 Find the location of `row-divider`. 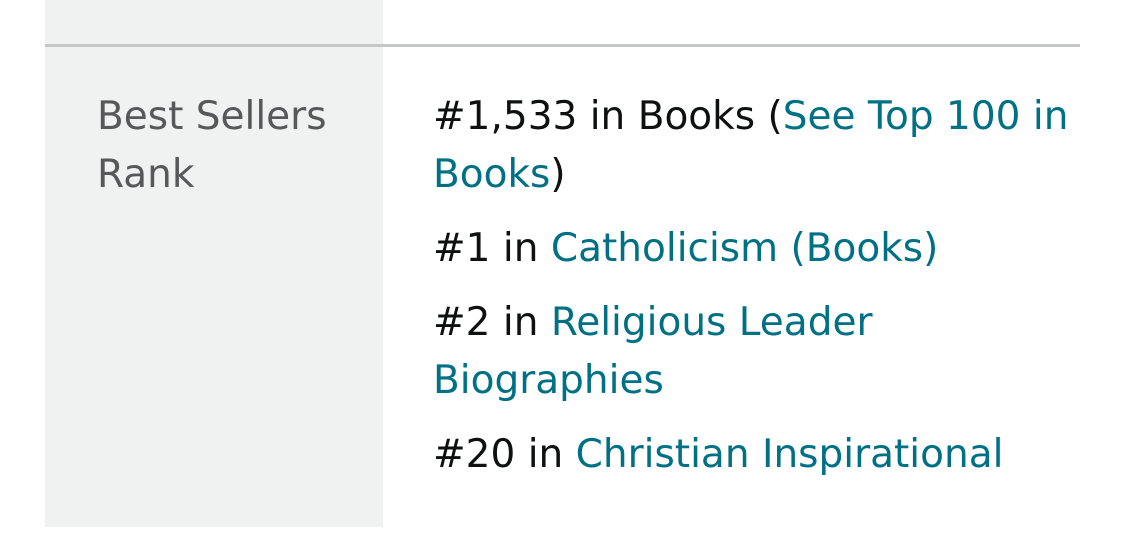

row-divider is located at coordinates (562, 45).